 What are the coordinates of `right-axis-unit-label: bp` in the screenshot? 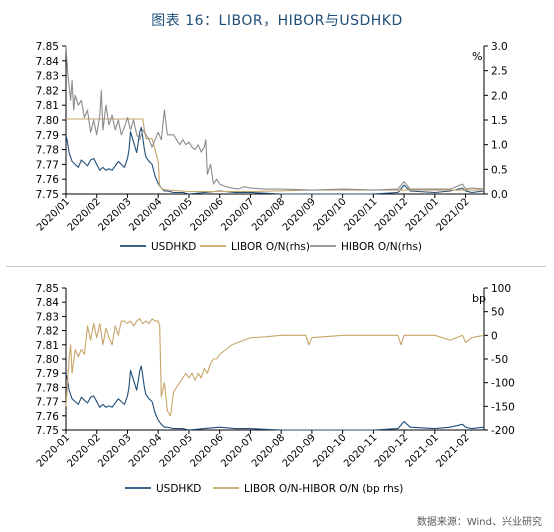 It's located at (479, 298).